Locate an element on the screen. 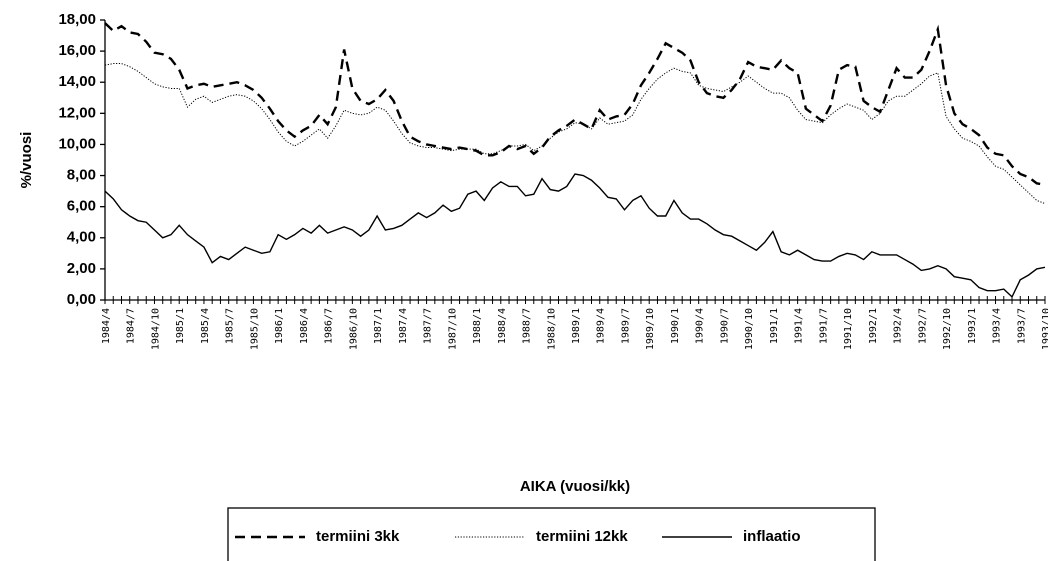 The width and height of the screenshot is (1048, 561). x-tick-label: 1990/7 is located at coordinates (724, 326).